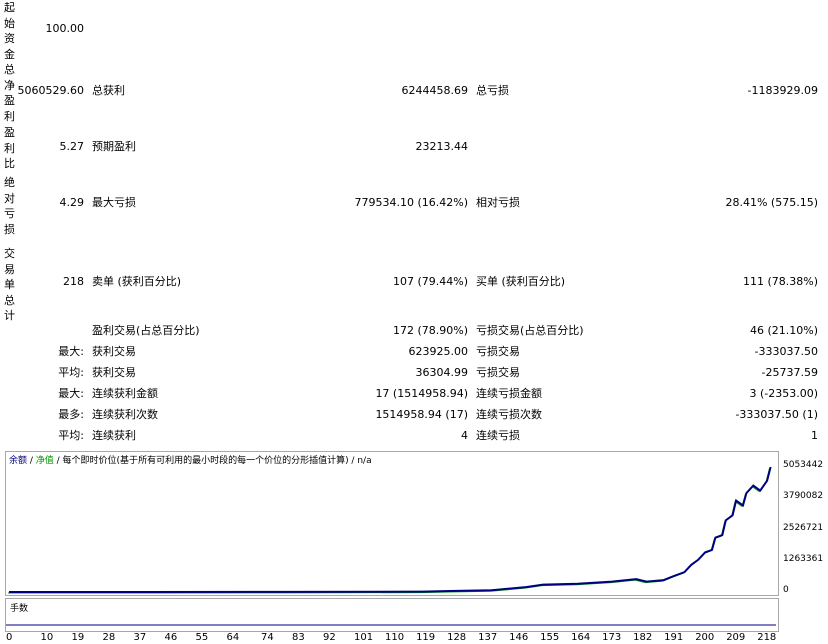  What do you see at coordinates (44, 461) in the screenshot?
I see `legend-equity: 净值` at bounding box center [44, 461].